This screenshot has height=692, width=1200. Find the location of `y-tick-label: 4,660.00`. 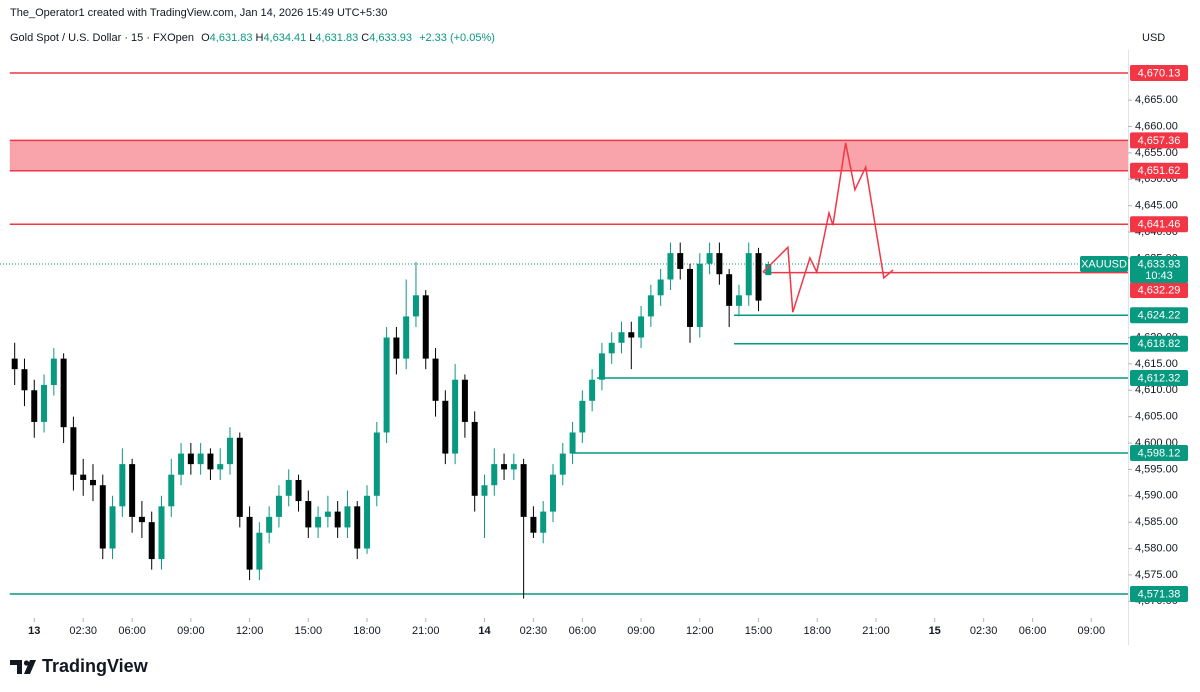

y-tick-label: 4,660.00 is located at coordinates (1156, 126).